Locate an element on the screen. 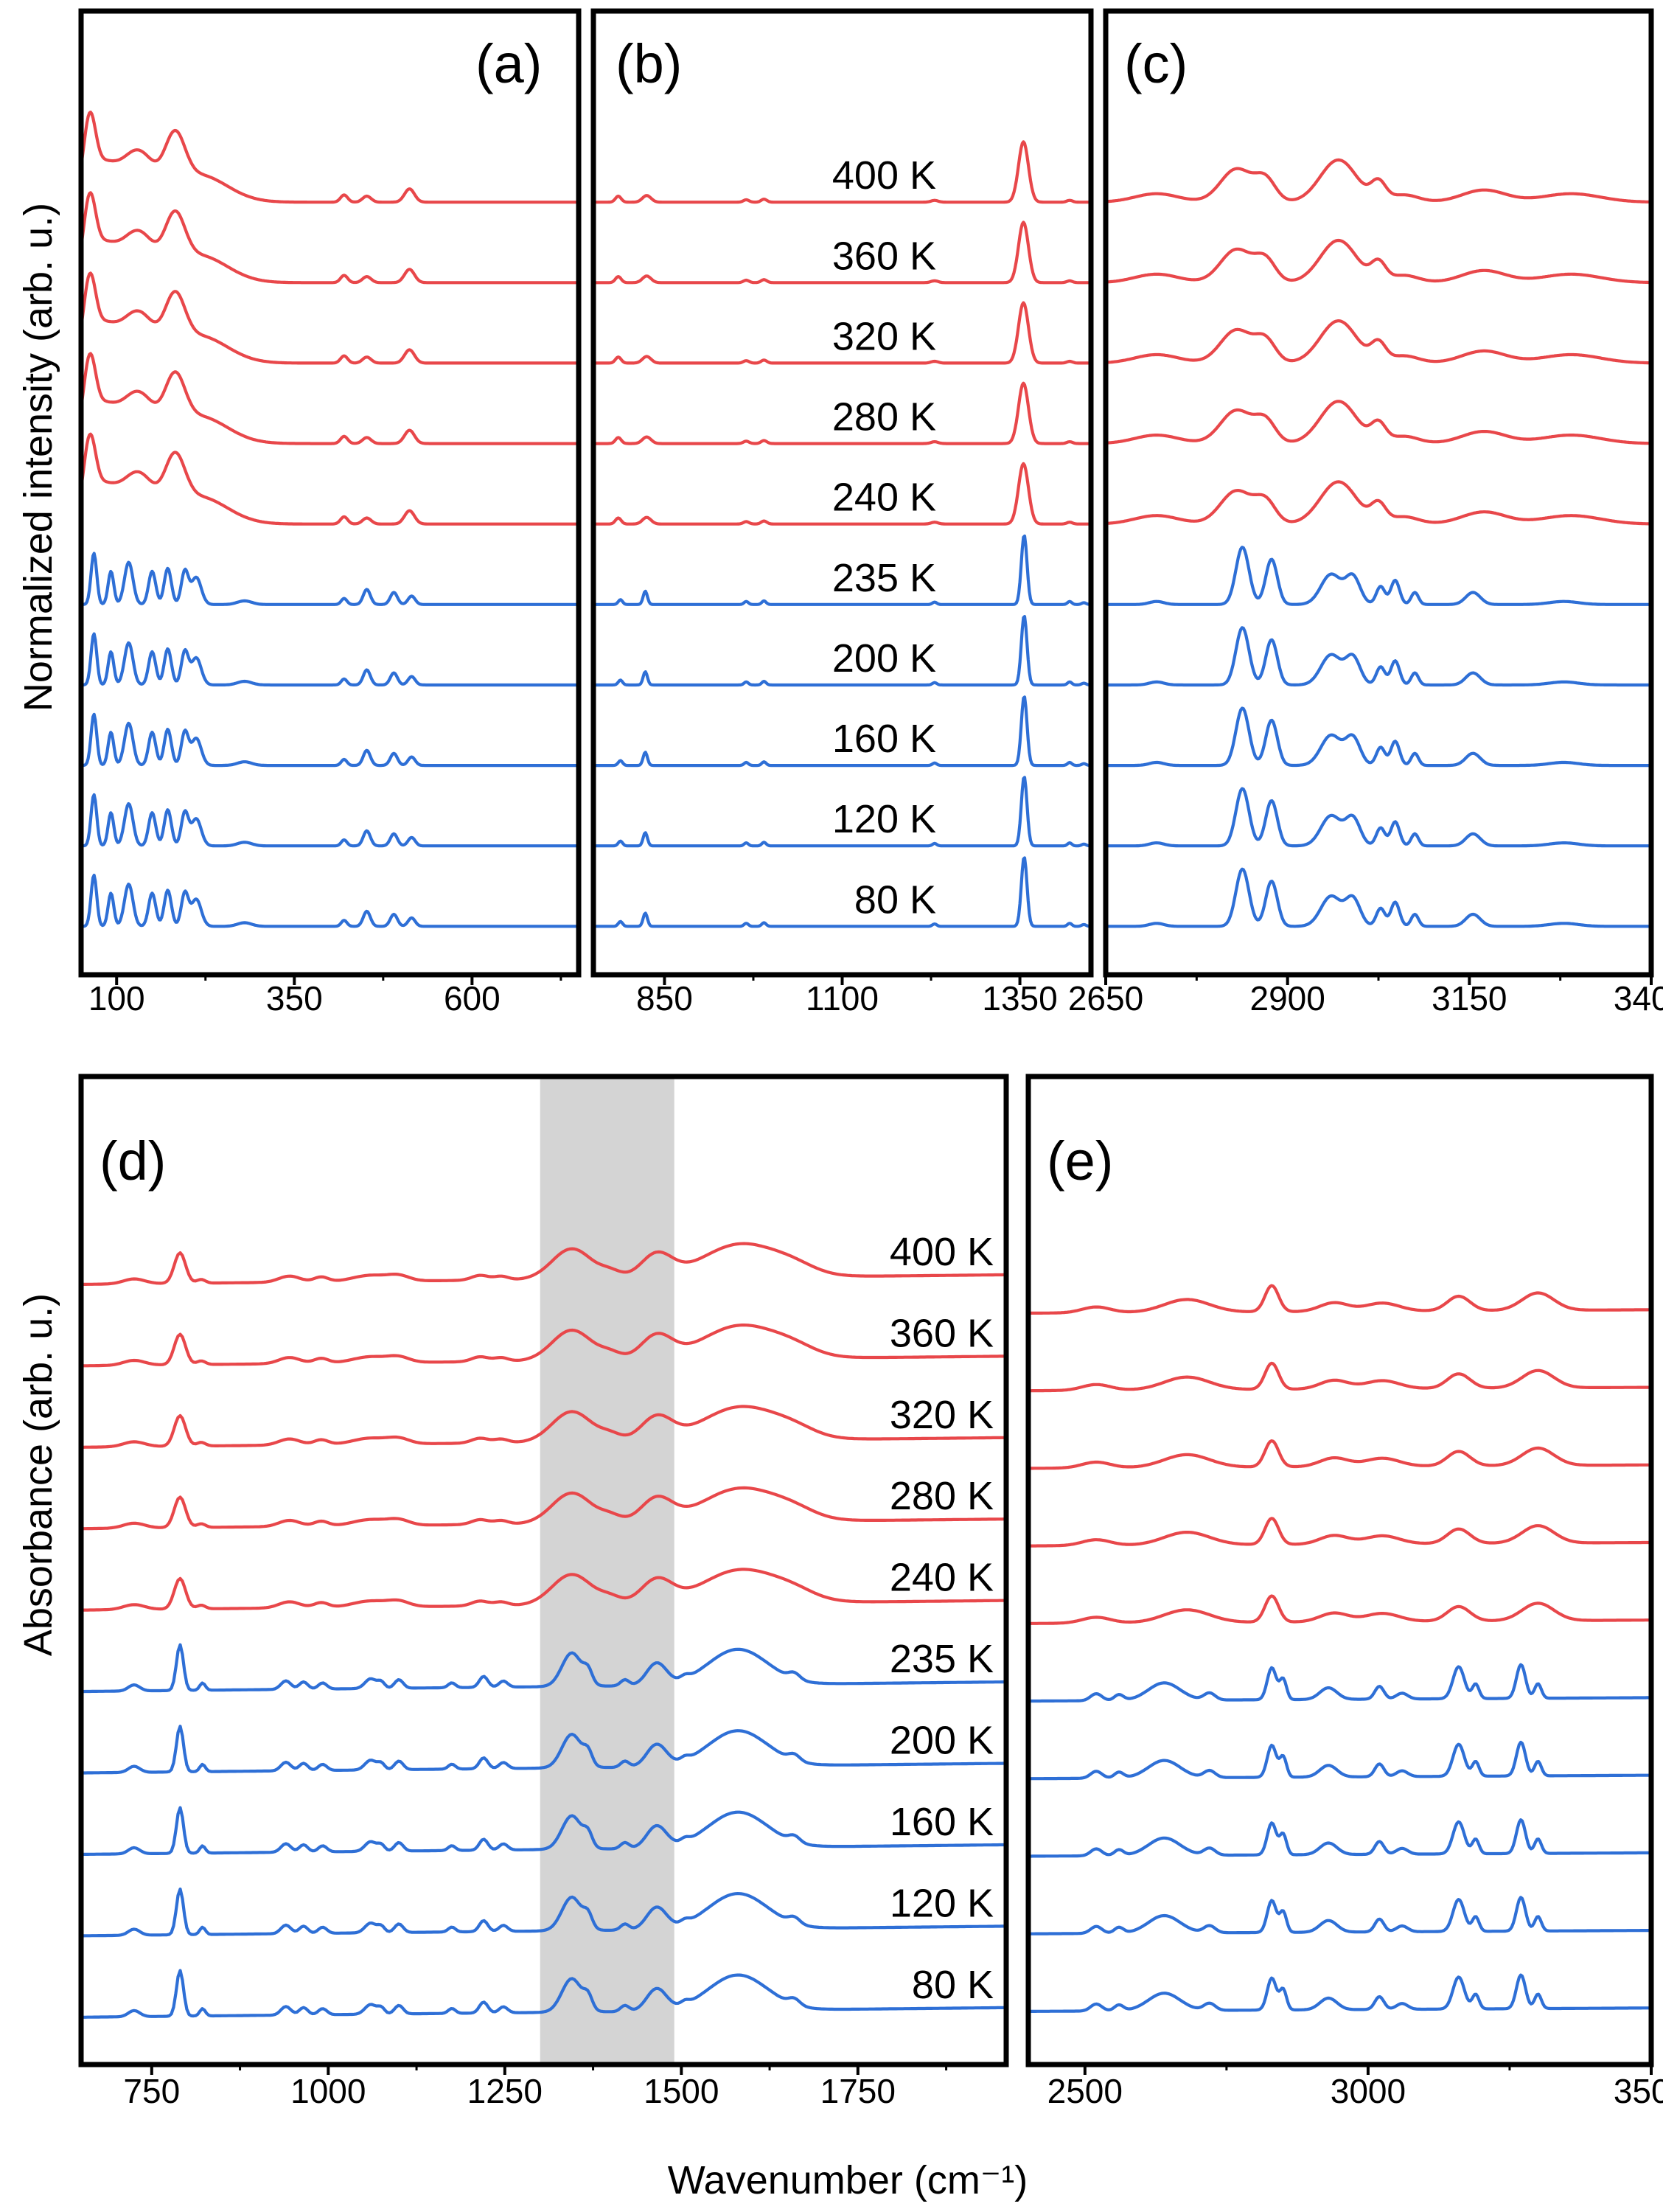  plot-frame is located at coordinates (330, 493).